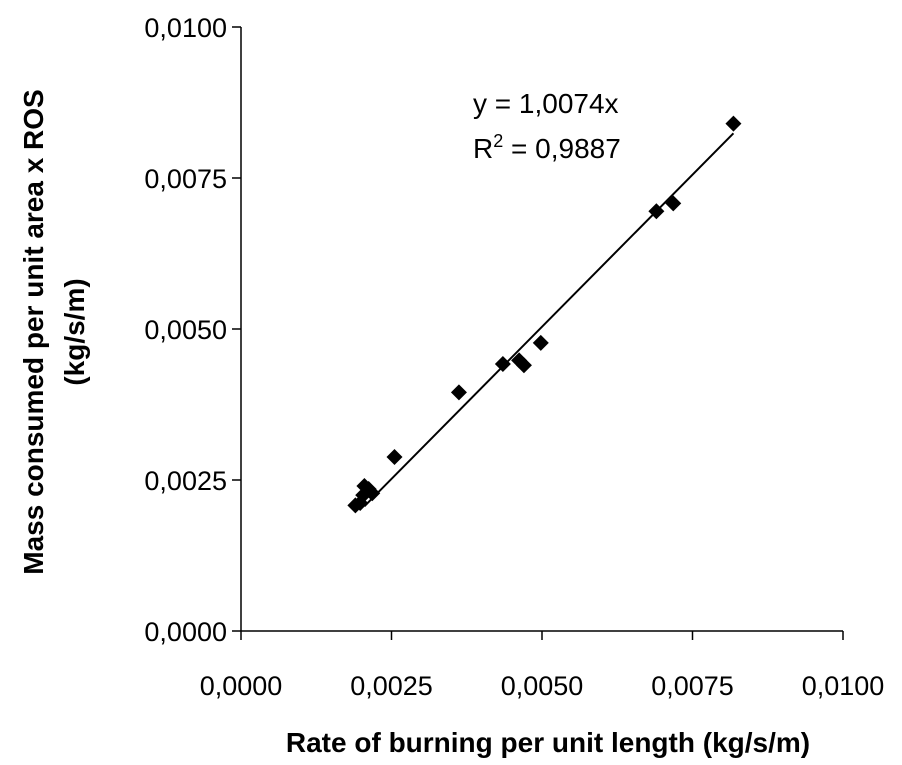 This screenshot has height=765, width=902. What do you see at coordinates (241, 686) in the screenshot?
I see `x-tick-label: 0,0000` at bounding box center [241, 686].